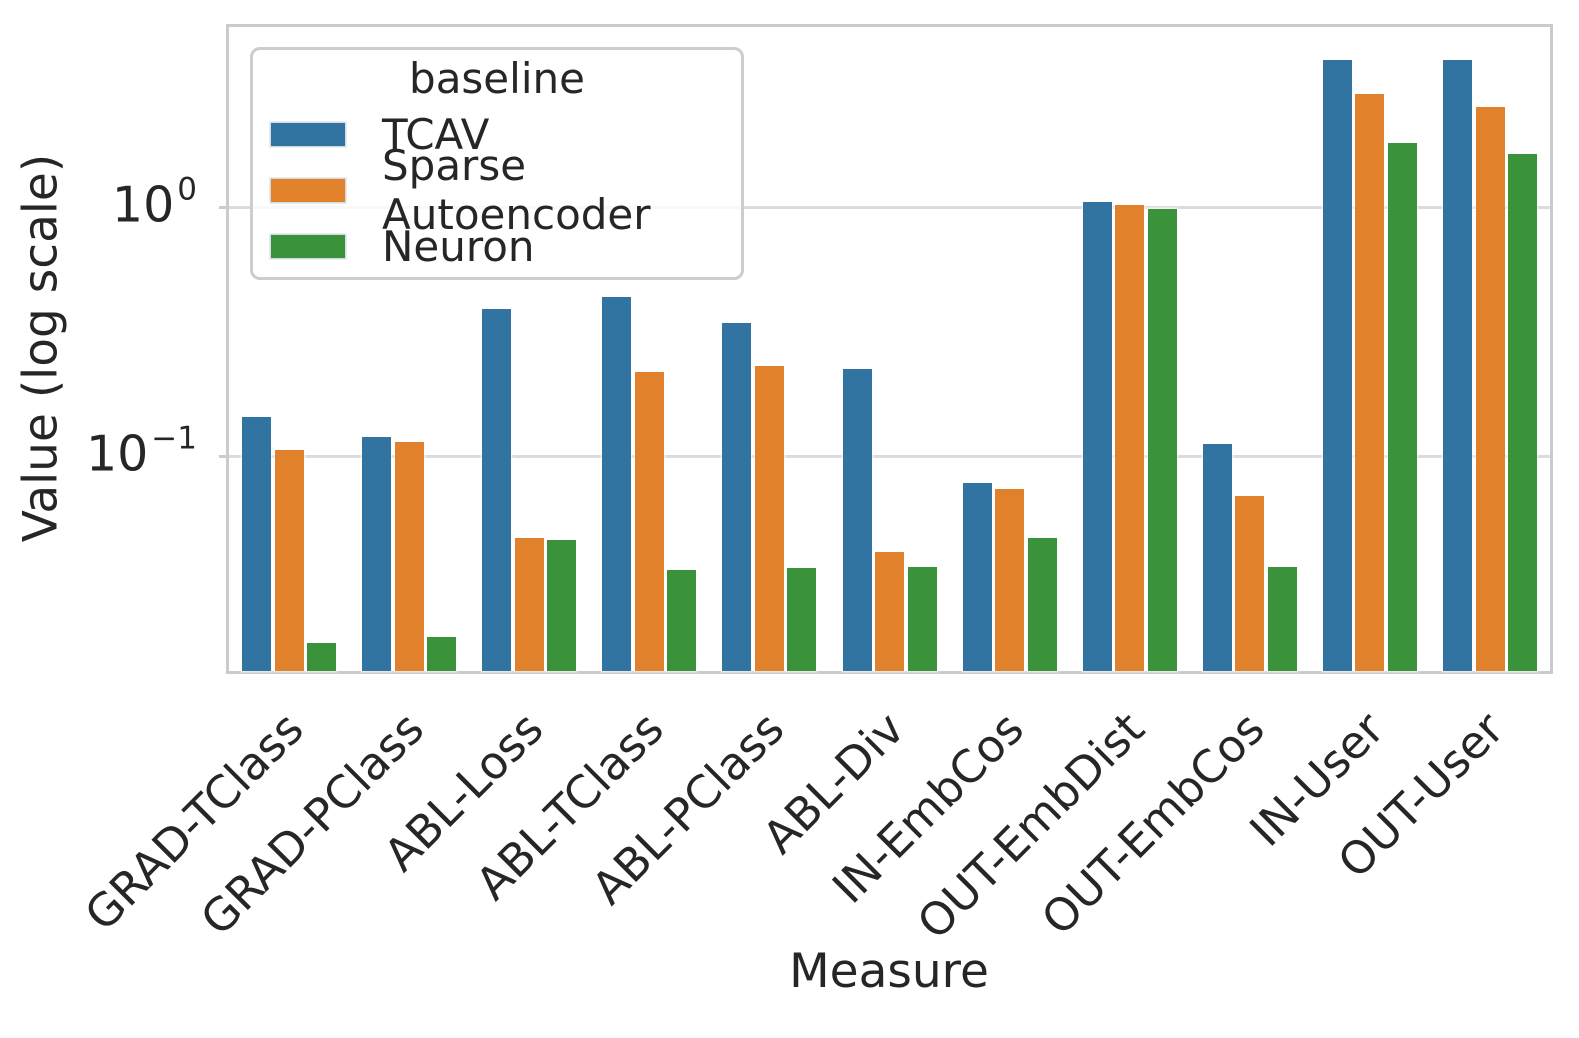 Image resolution: width=1579 pixels, height=1038 pixels. Describe the element at coordinates (889, 611) in the screenshot. I see `bar-sparse-autoencoder-abl-div` at that location.